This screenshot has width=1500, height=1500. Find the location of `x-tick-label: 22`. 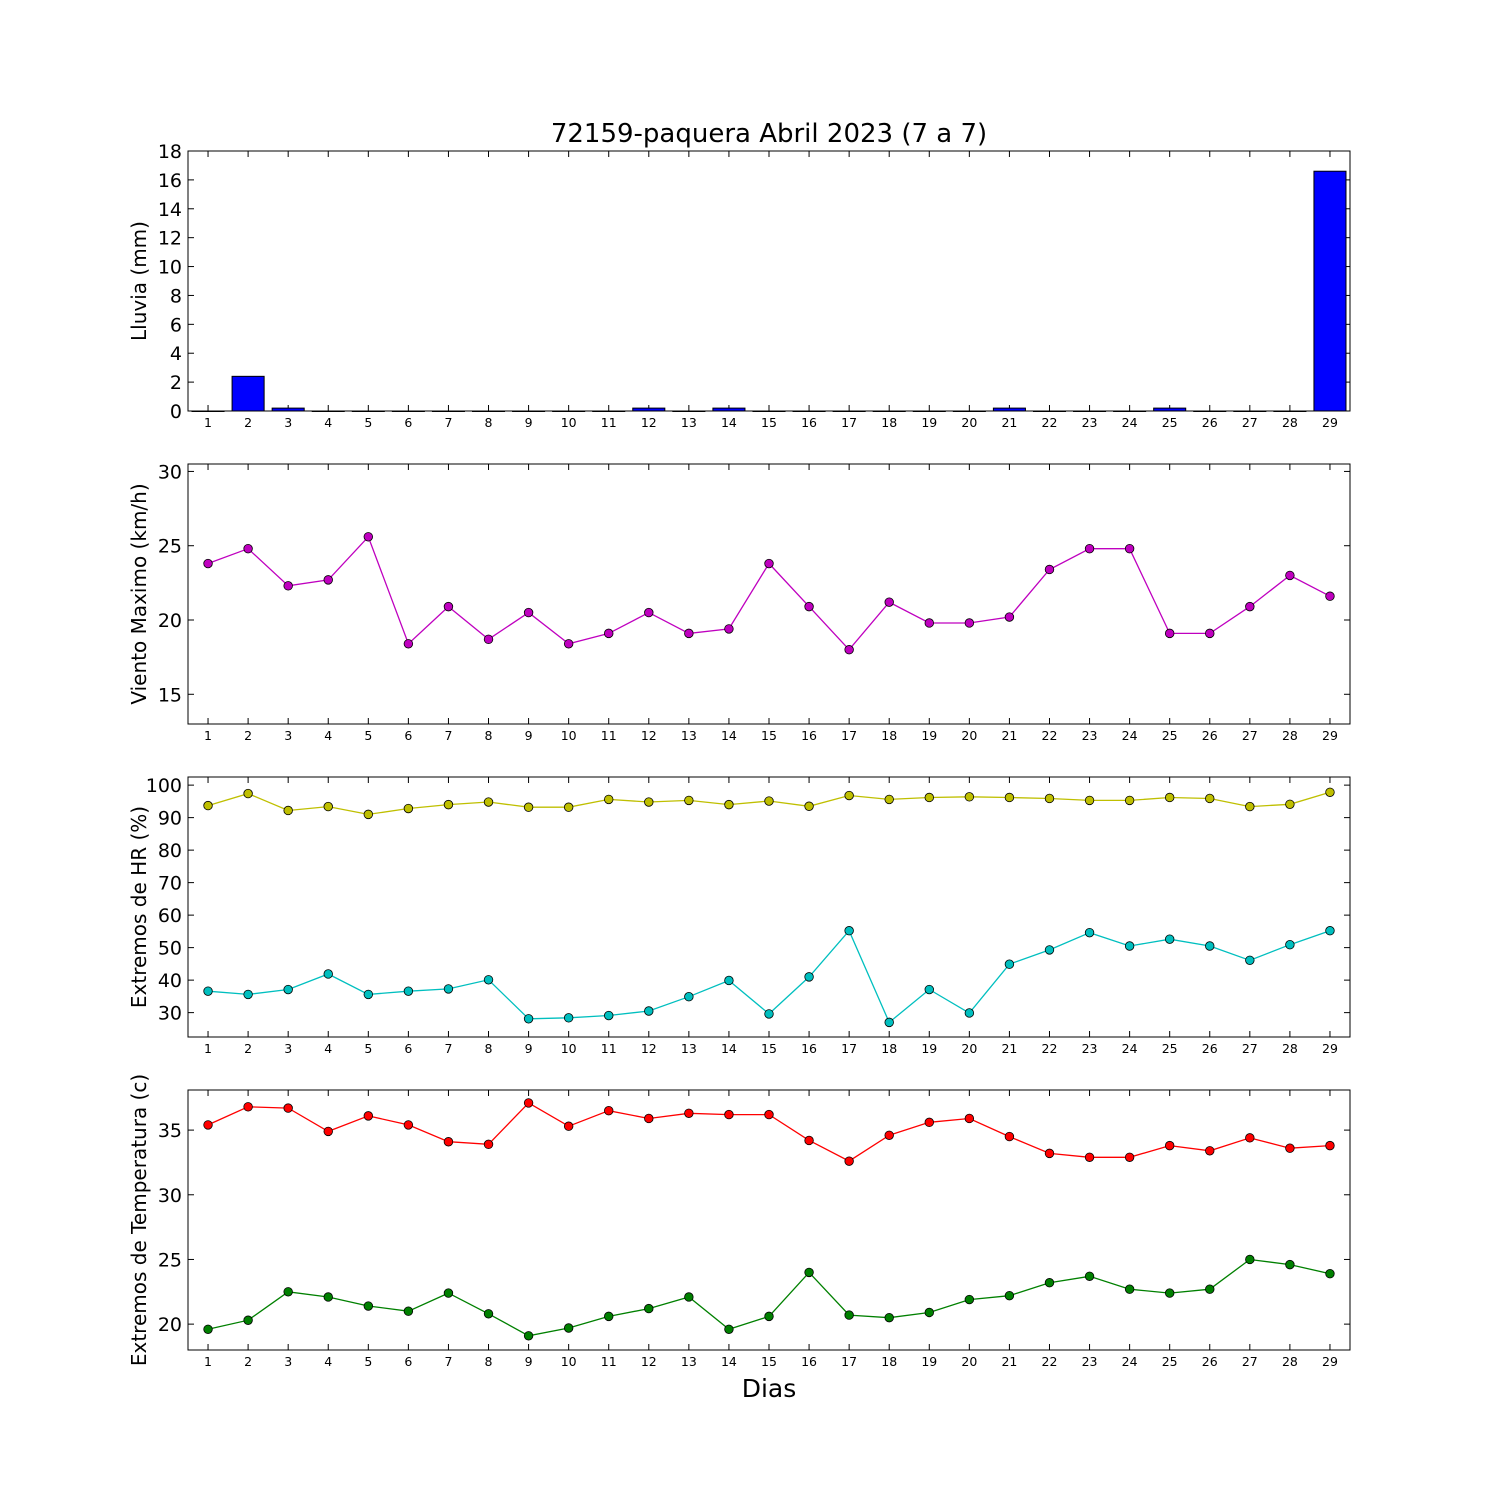

x-tick-label: 22 is located at coordinates (1050, 422).